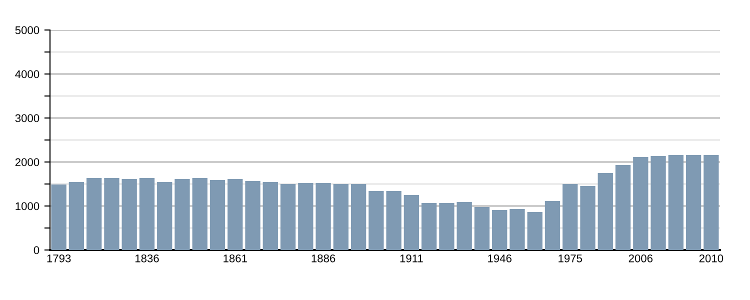 The image size is (750, 300). Describe the element at coordinates (235, 258) in the screenshot. I see `x-tick-label: 1861` at that location.